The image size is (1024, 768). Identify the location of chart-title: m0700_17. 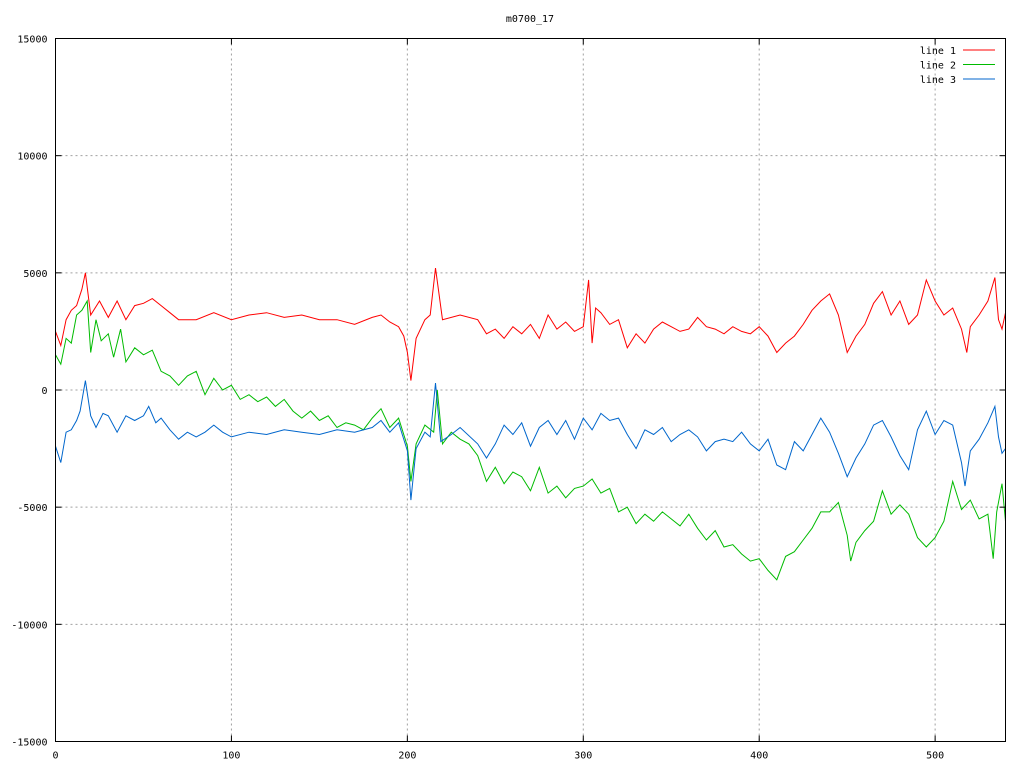
(530, 19).